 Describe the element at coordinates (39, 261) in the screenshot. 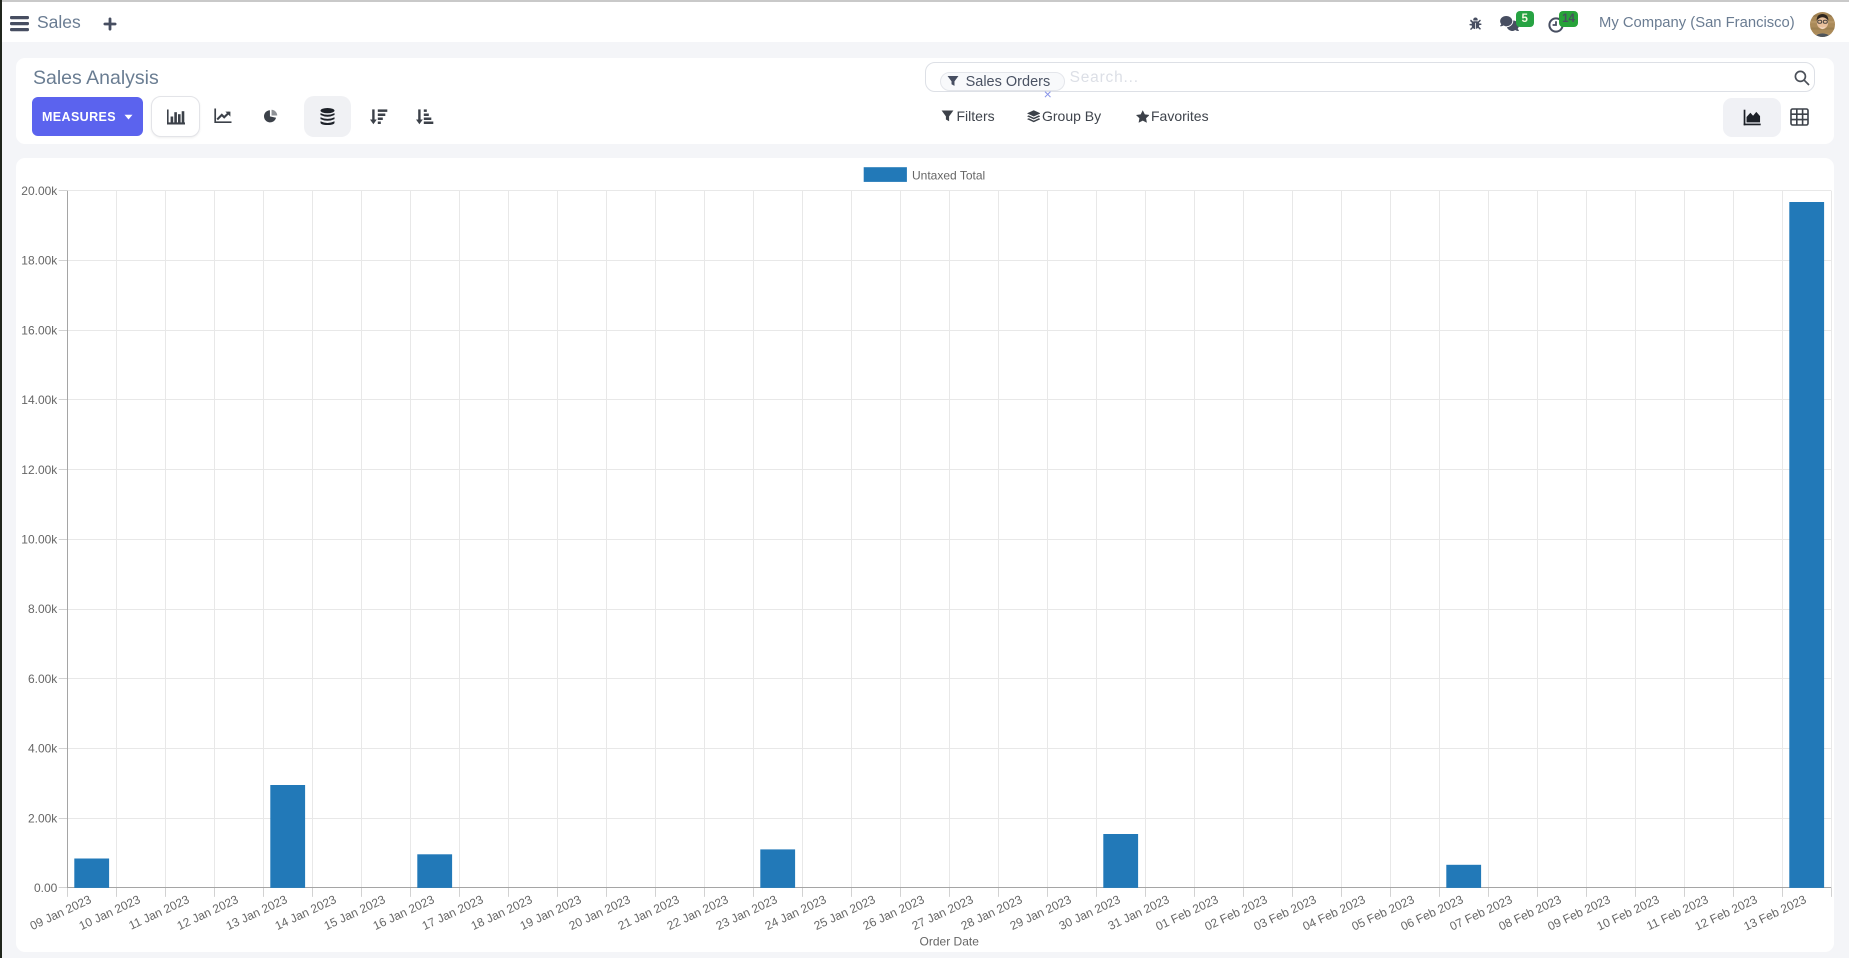

I see `svg-text: 18.00k` at that location.